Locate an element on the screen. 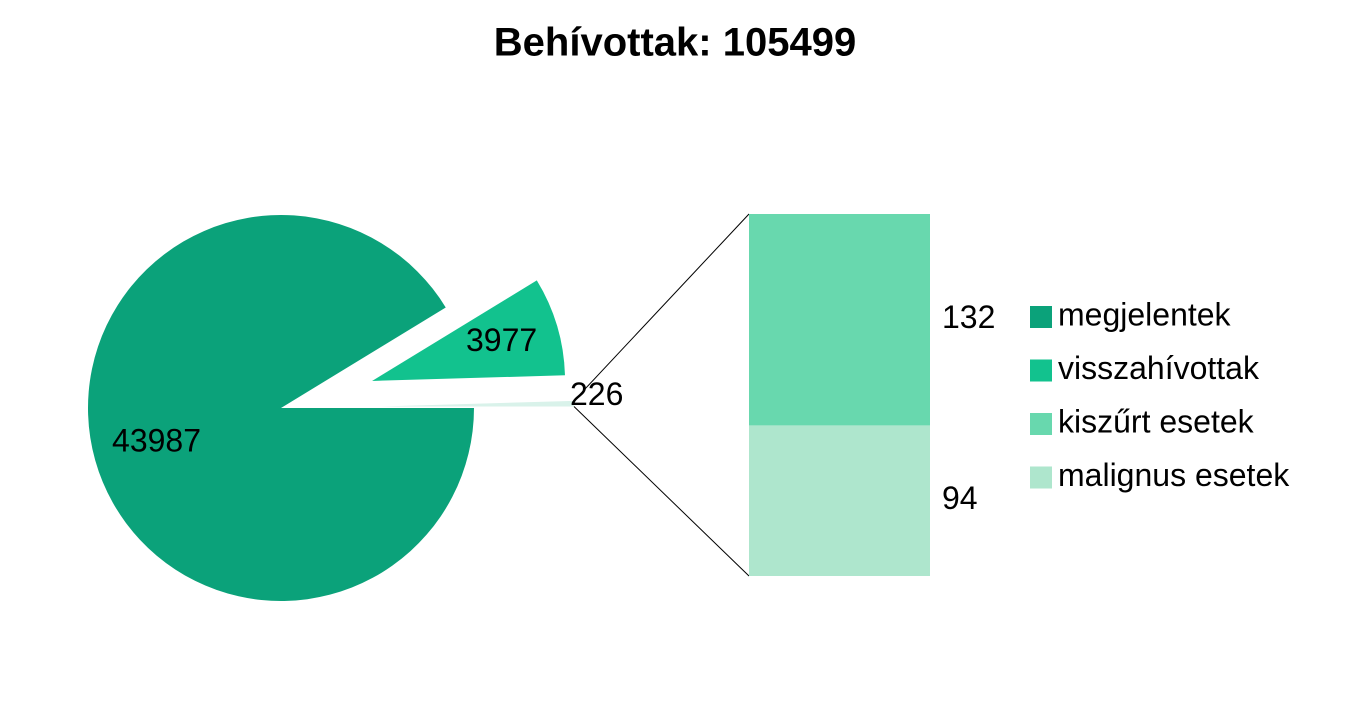 This screenshot has width=1350, height=721. legend-label: malignus esetek is located at coordinates (1174, 475).